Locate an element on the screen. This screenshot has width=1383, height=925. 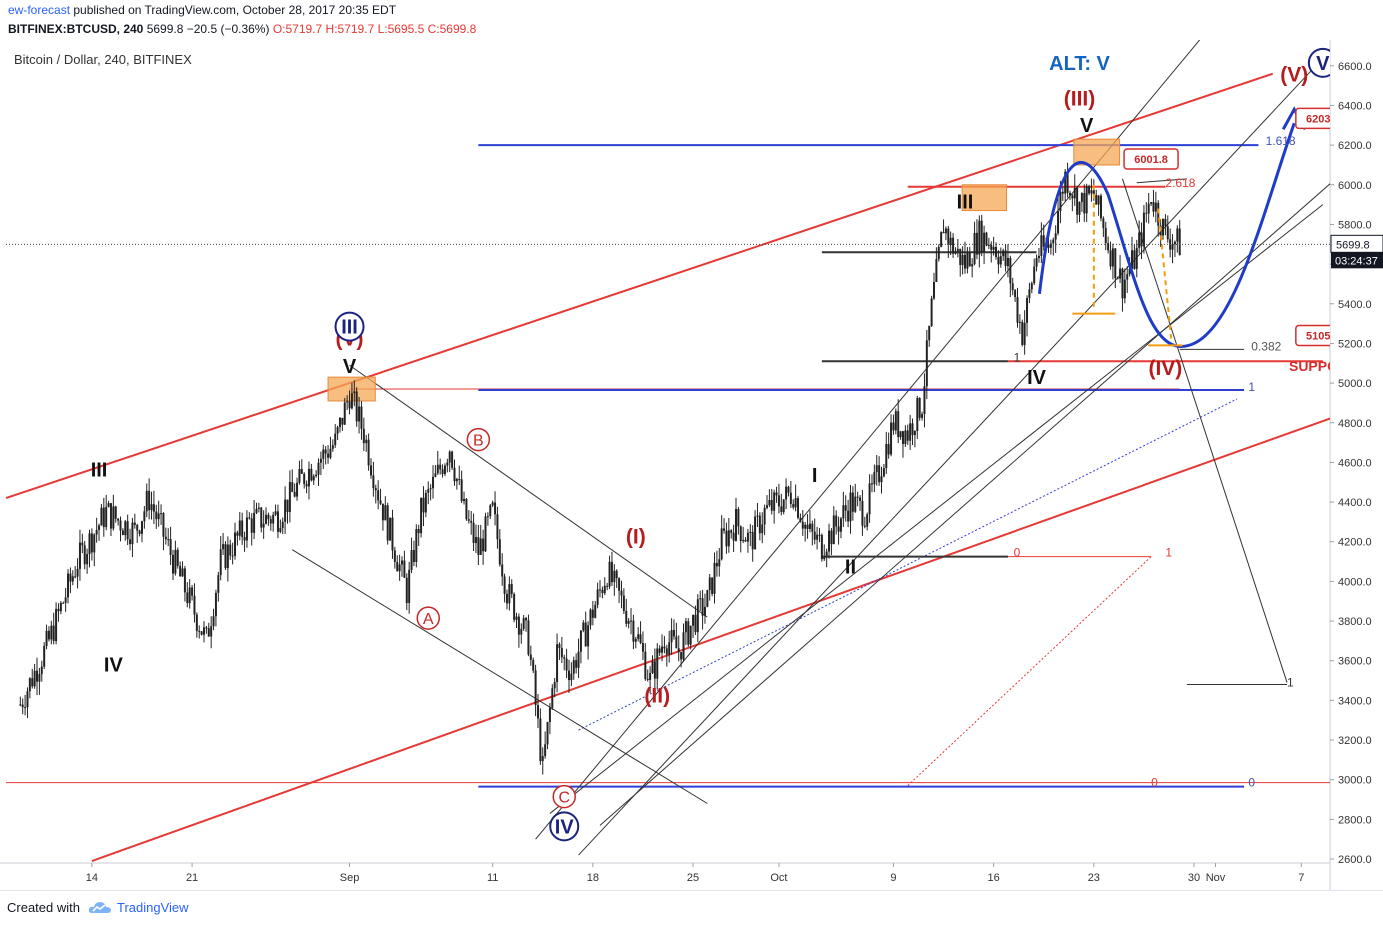
author-link: ew-forecast is located at coordinates (39, 10).